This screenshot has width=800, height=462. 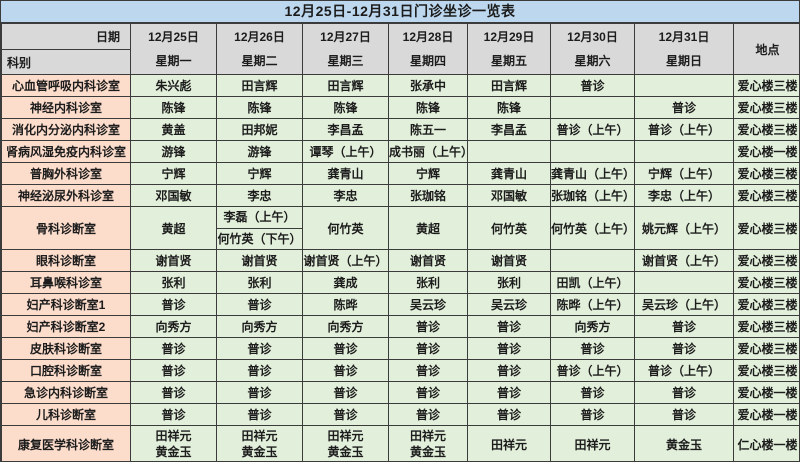 What do you see at coordinates (592, 195) in the screenshot?
I see `schedule-cell: 张珈铭（上午）` at bounding box center [592, 195].